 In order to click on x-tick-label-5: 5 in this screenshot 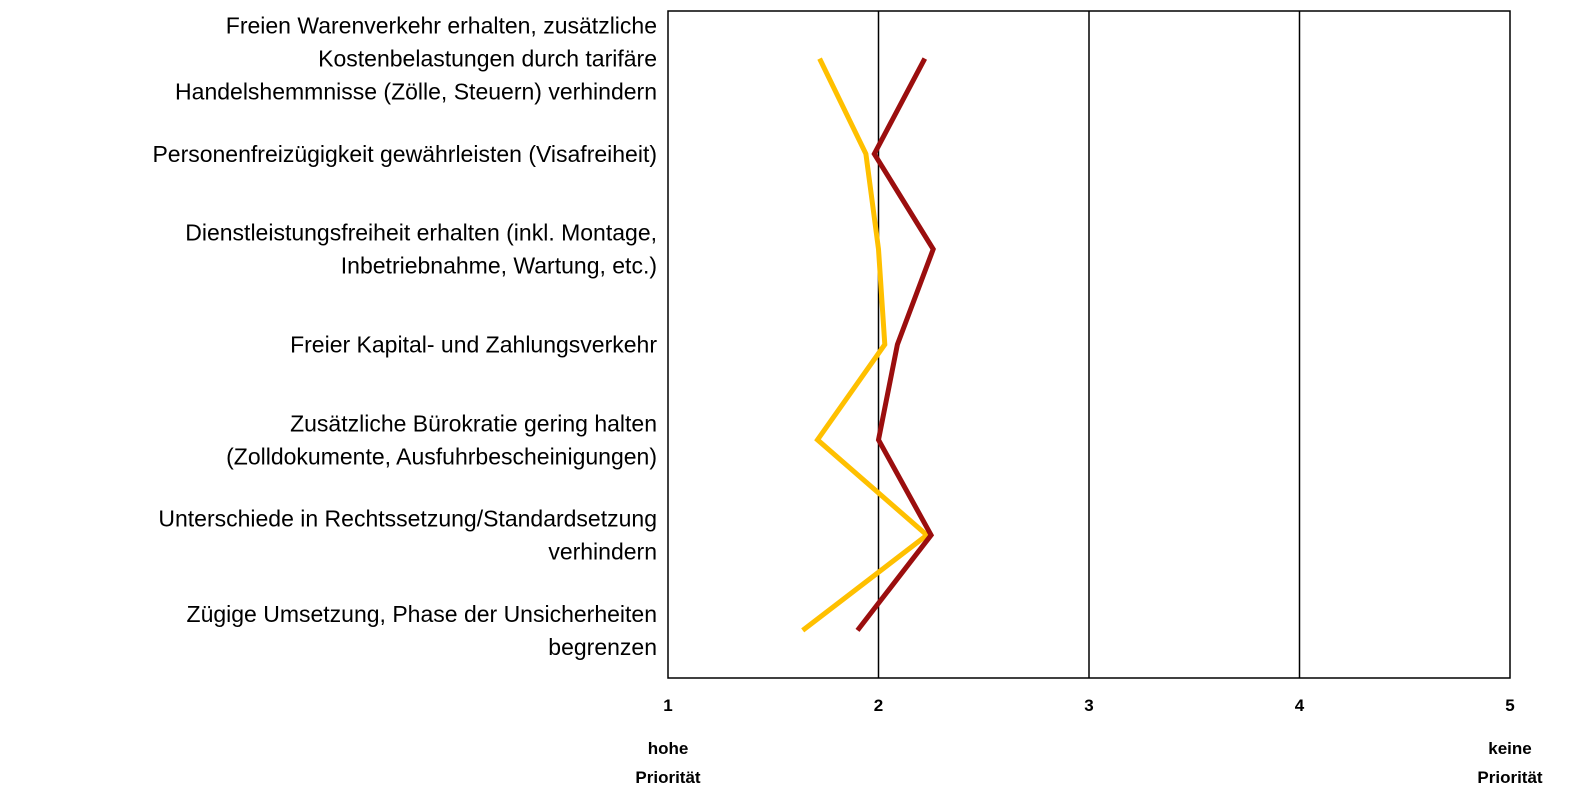, I will do `click(1509, 705)`.